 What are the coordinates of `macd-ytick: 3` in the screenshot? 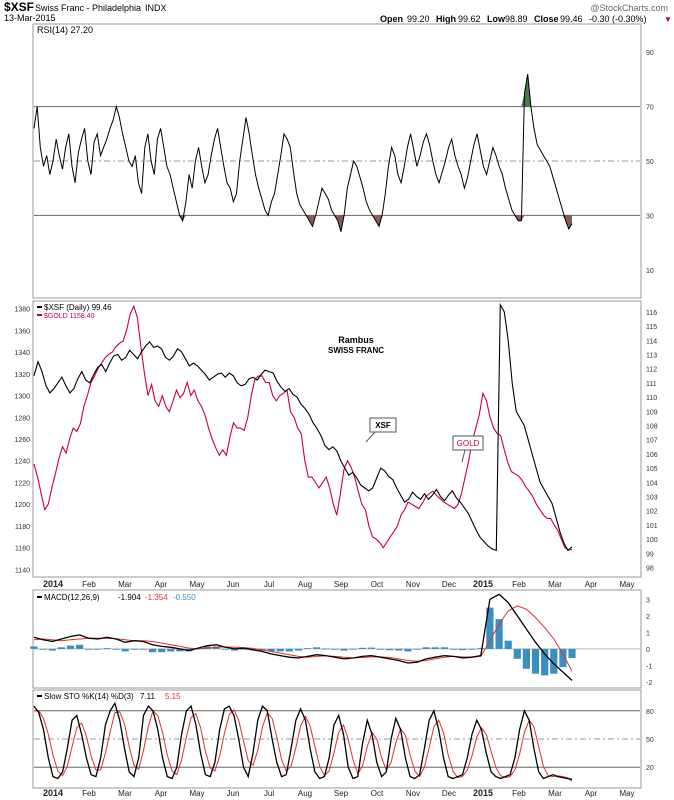 It's located at (648, 600).